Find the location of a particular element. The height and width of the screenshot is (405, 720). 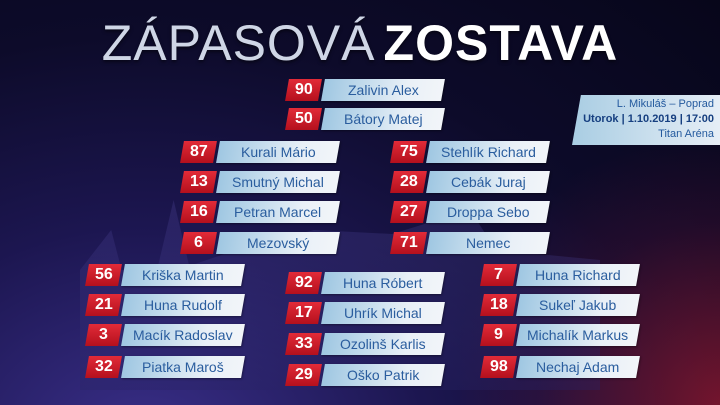

player-name: Mezovský is located at coordinates (278, 243).